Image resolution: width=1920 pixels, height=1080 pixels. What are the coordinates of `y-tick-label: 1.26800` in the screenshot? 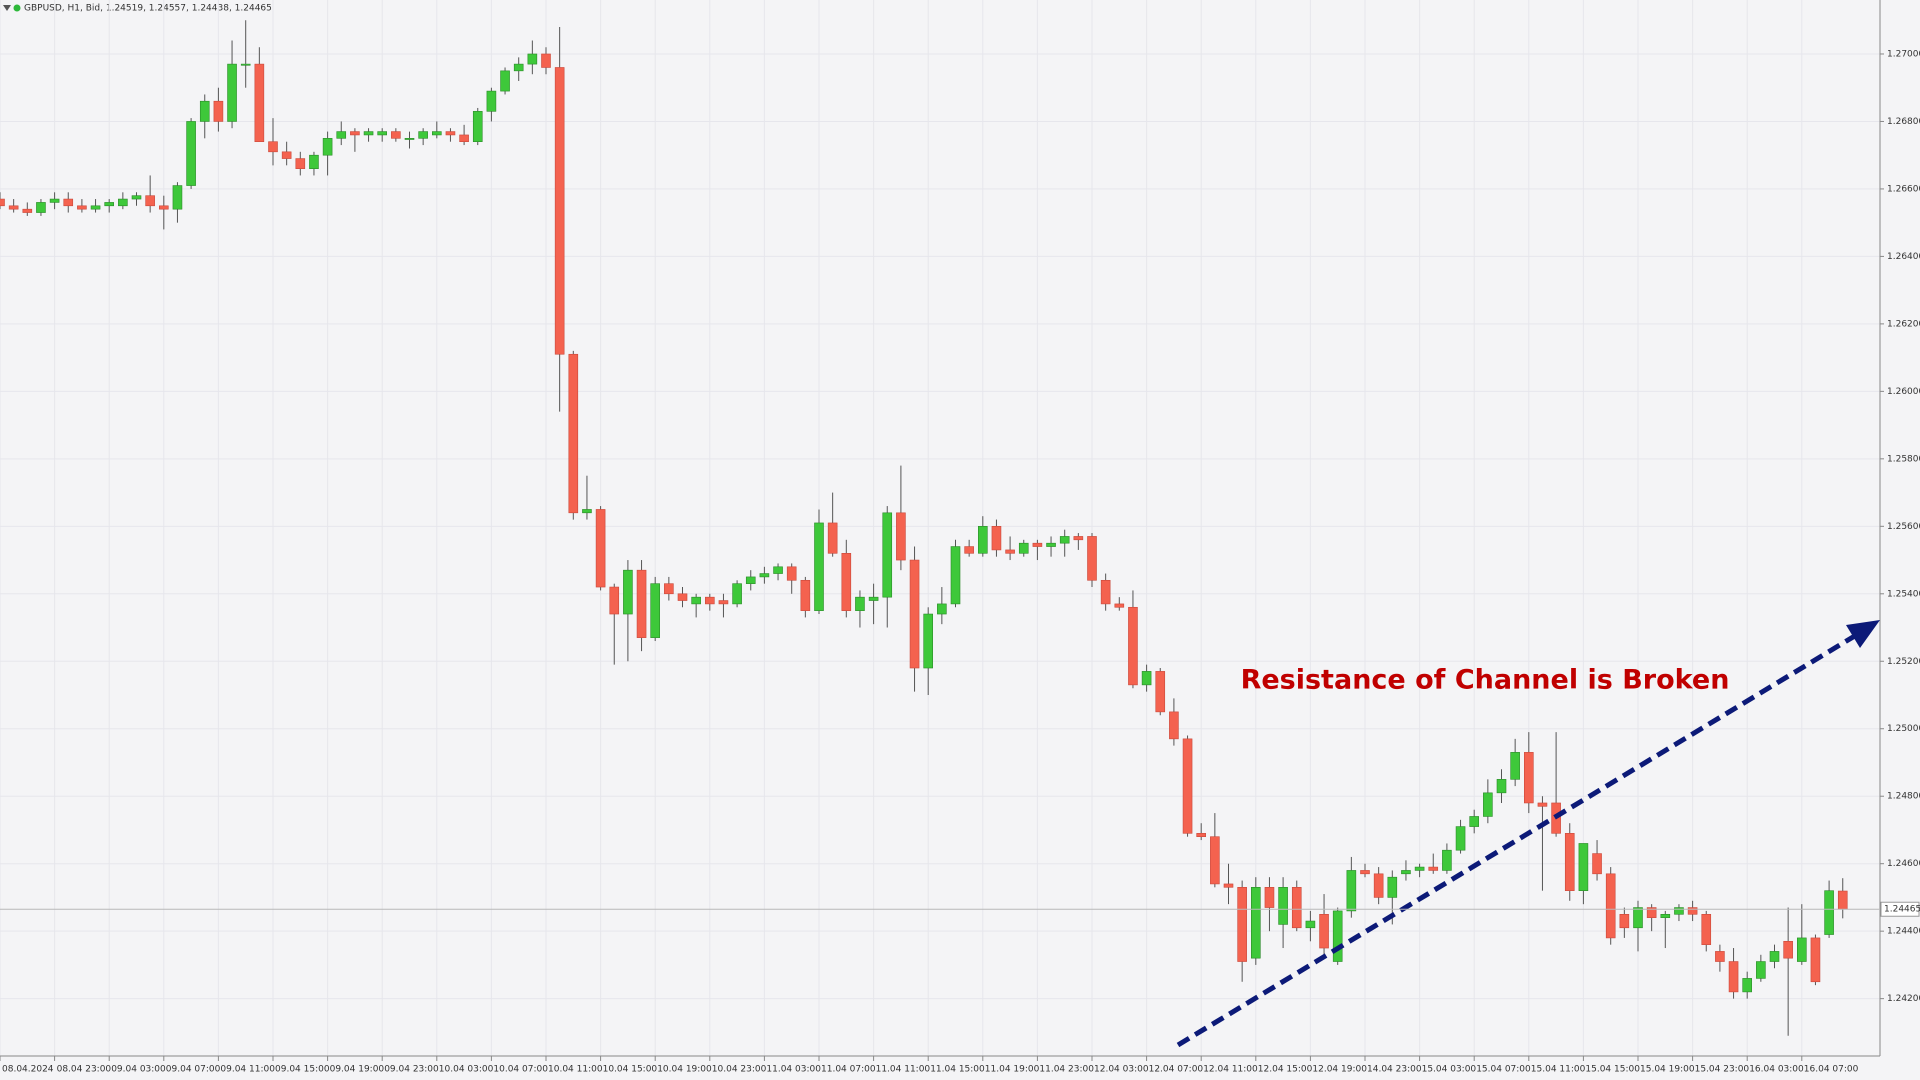 It's located at (1903, 122).